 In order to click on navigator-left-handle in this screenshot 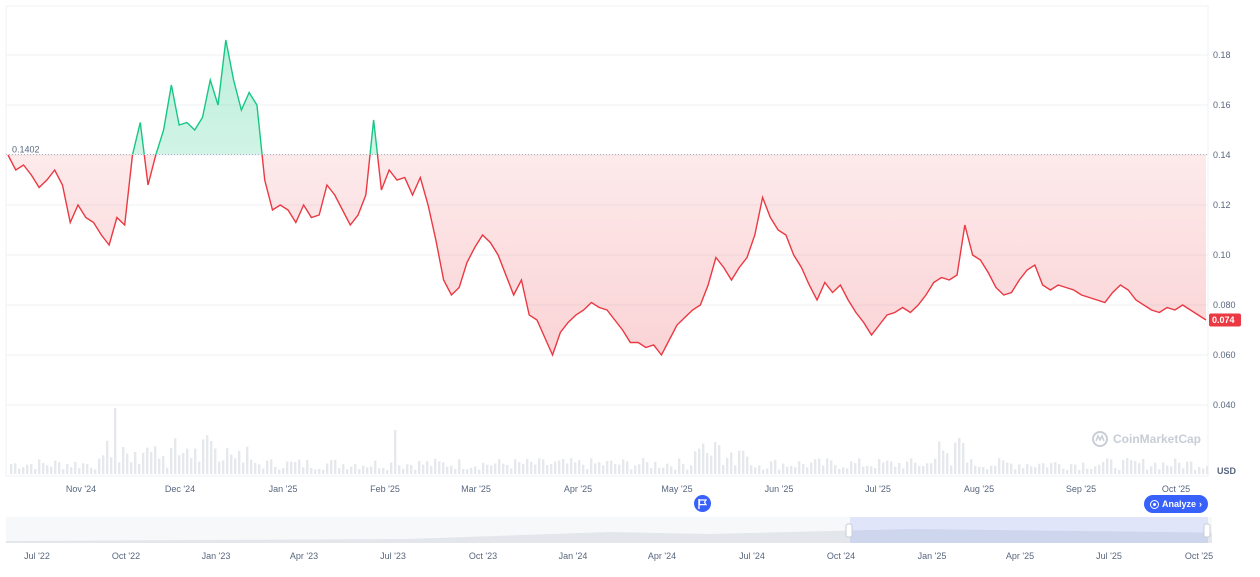, I will do `click(849, 530)`.